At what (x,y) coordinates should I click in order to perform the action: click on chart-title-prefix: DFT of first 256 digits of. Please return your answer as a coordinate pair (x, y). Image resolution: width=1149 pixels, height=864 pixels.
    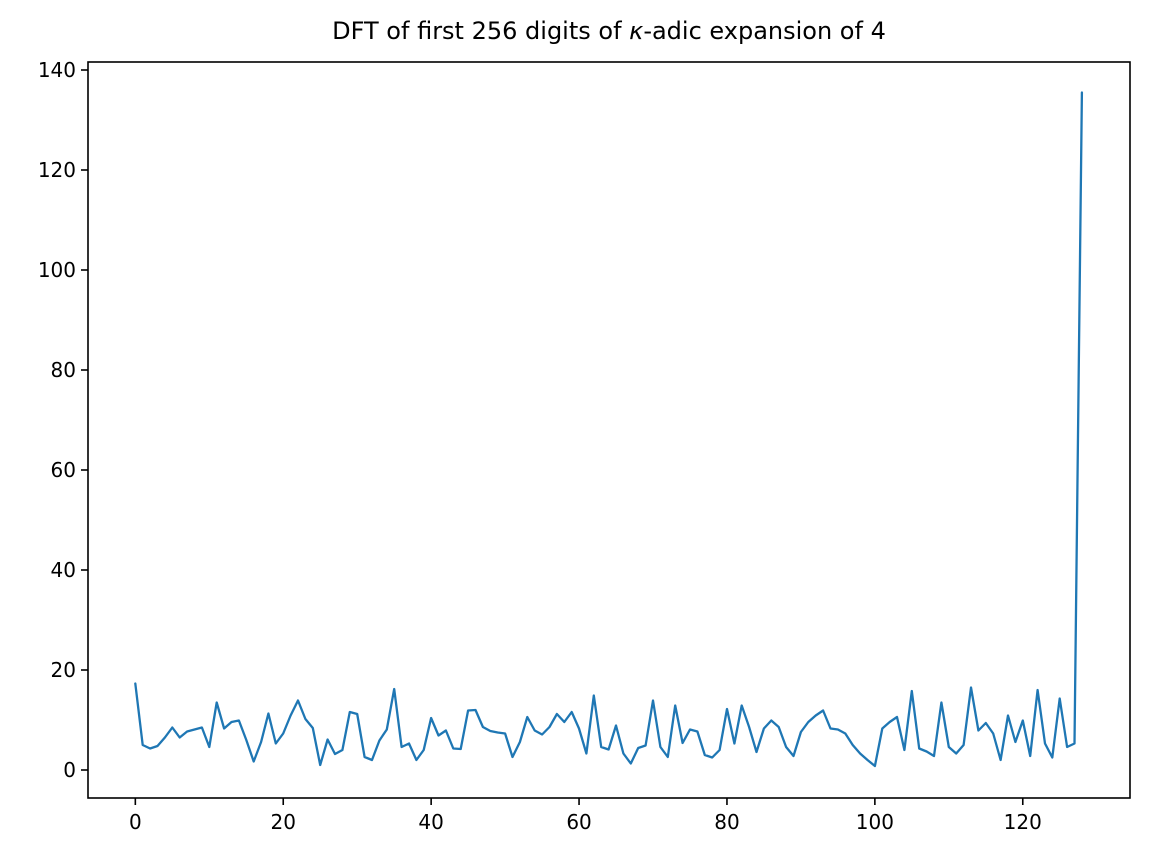
    Looking at the image, I should click on (480, 31).